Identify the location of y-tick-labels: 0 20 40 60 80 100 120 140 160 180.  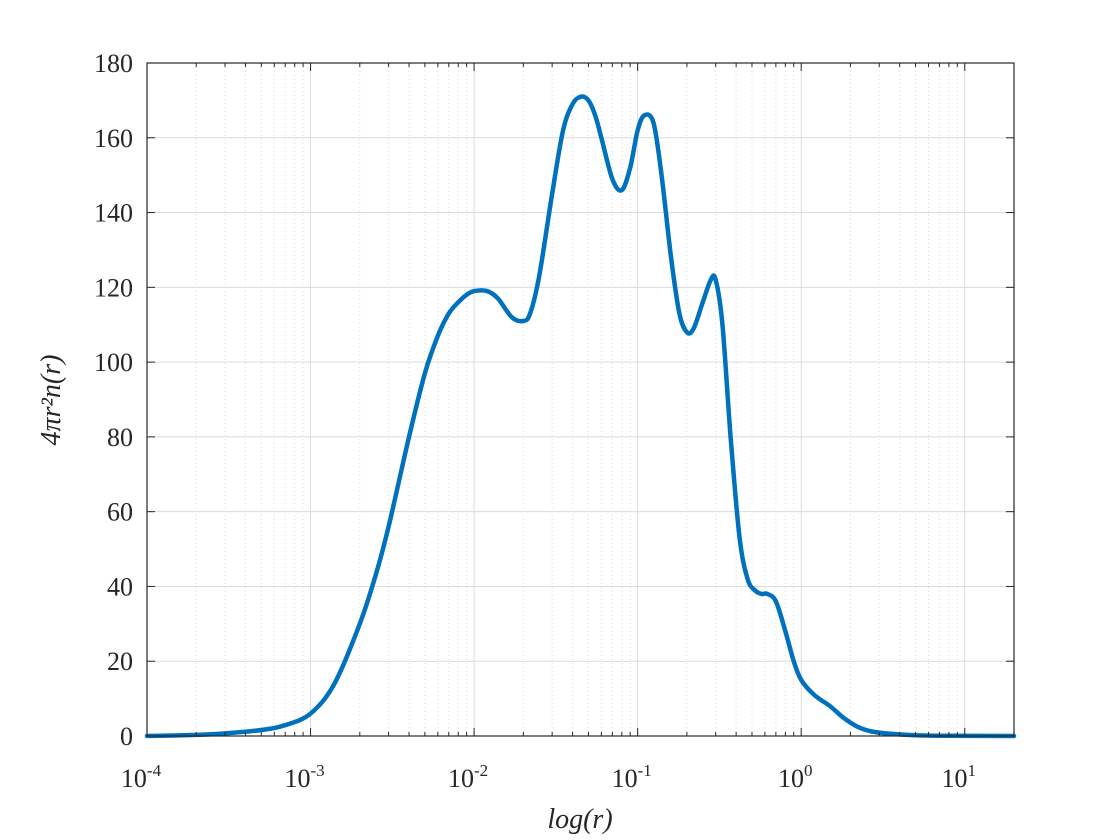
(113, 400).